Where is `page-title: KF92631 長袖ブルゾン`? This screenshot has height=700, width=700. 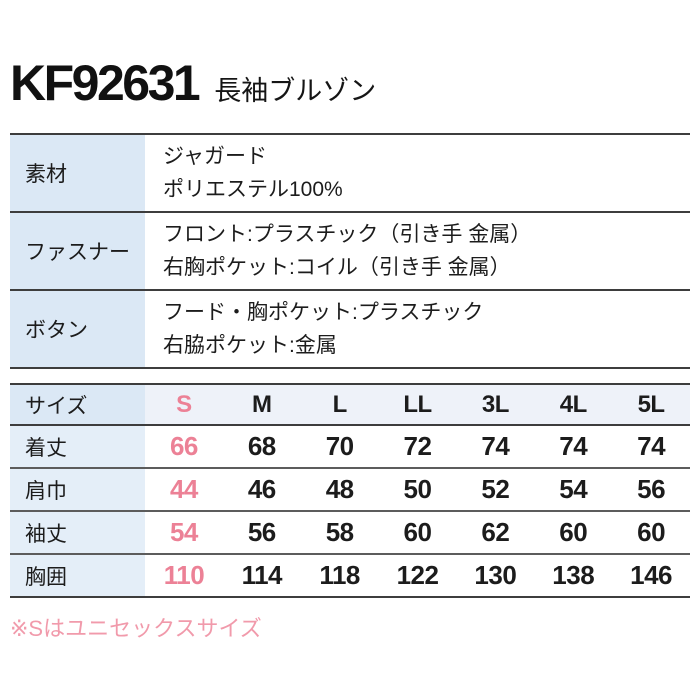
page-title: KF92631 長袖ブルゾン is located at coordinates (193, 83).